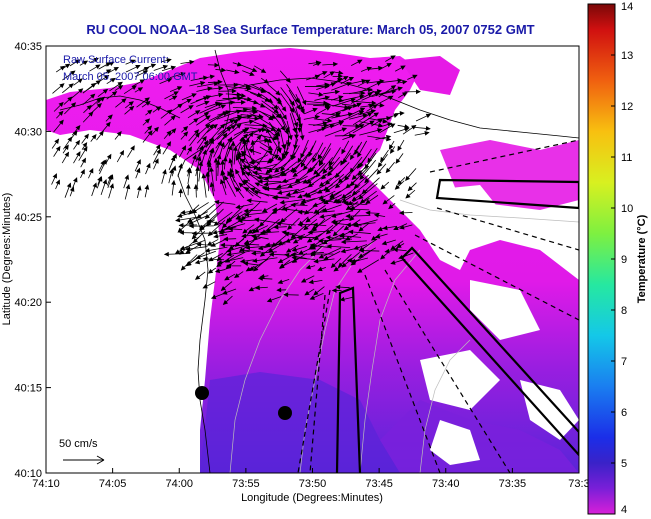 The height and width of the screenshot is (519, 651). I want to click on legend-line1: Raw Surface Current:, so click(116, 60).